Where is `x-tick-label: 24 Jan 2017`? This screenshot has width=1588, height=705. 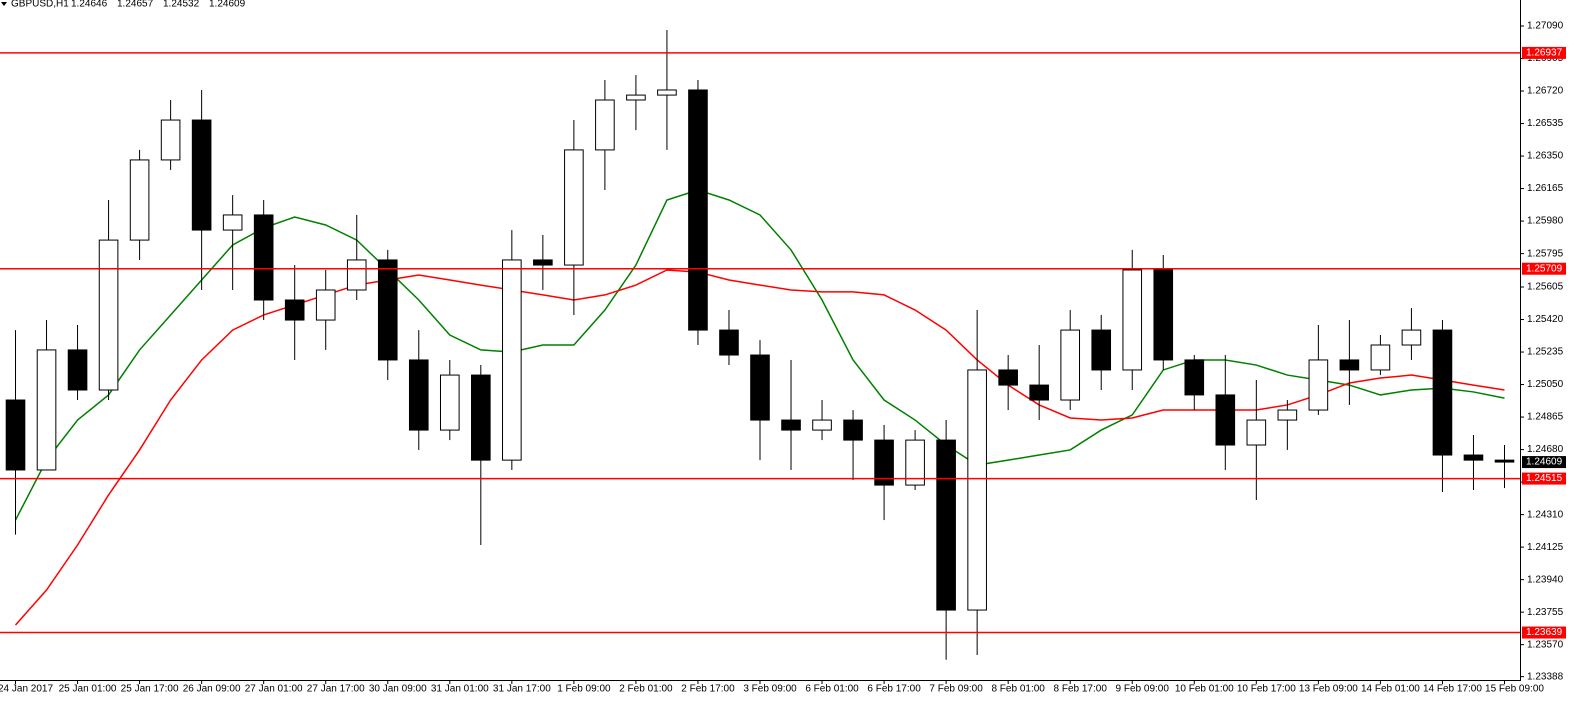
x-tick-label: 24 Jan 2017 is located at coordinates (26, 689).